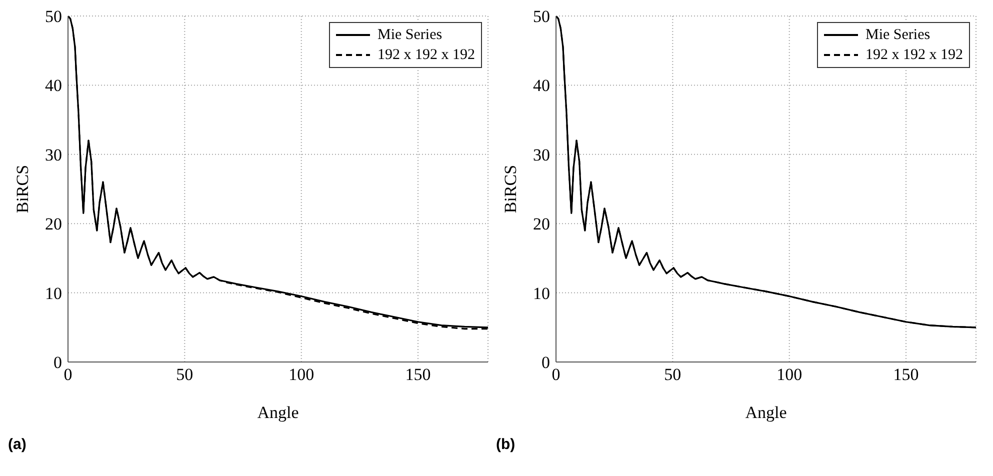 This screenshot has height=476, width=993. What do you see at coordinates (17, 444) in the screenshot?
I see `text: (a)` at bounding box center [17, 444].